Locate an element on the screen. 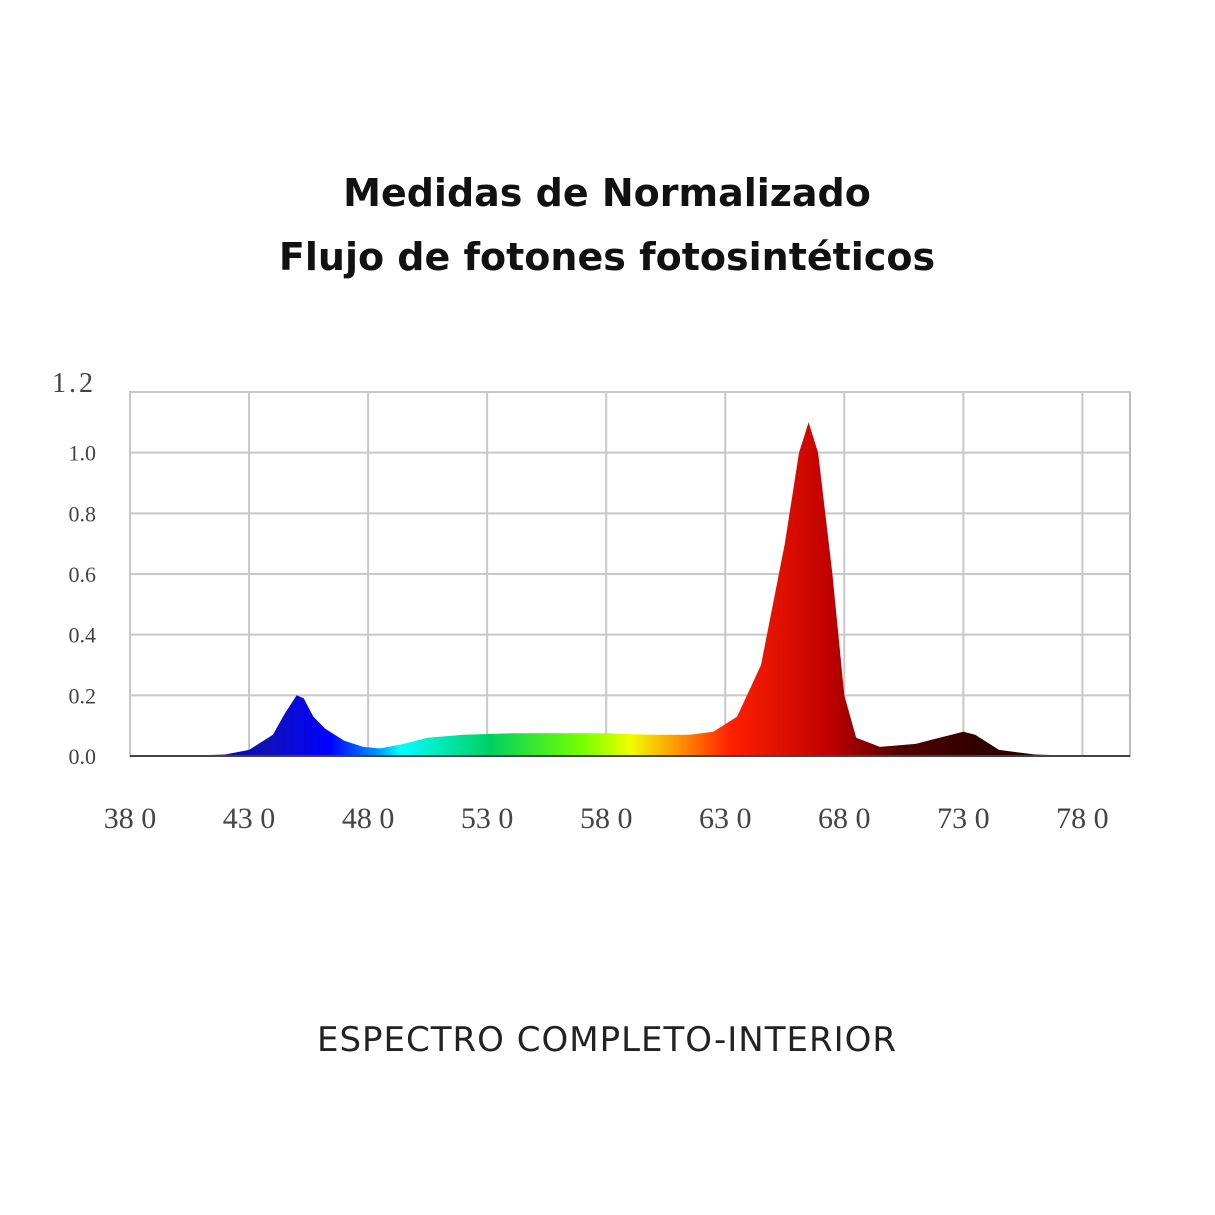 The height and width of the screenshot is (1215, 1215). x-tick-label: 53 0 is located at coordinates (487, 818).